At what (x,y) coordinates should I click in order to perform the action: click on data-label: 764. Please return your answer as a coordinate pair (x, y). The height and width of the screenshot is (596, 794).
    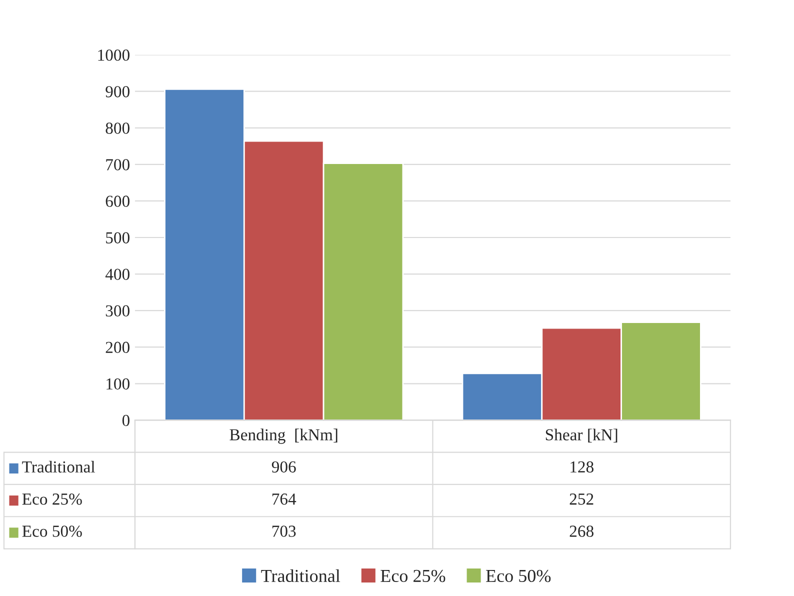
    Looking at the image, I should click on (284, 499).